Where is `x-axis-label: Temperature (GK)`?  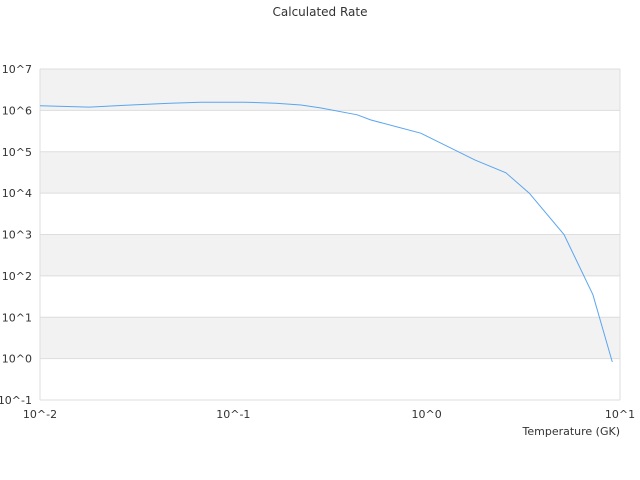 x-axis-label: Temperature (GK) is located at coordinates (571, 431).